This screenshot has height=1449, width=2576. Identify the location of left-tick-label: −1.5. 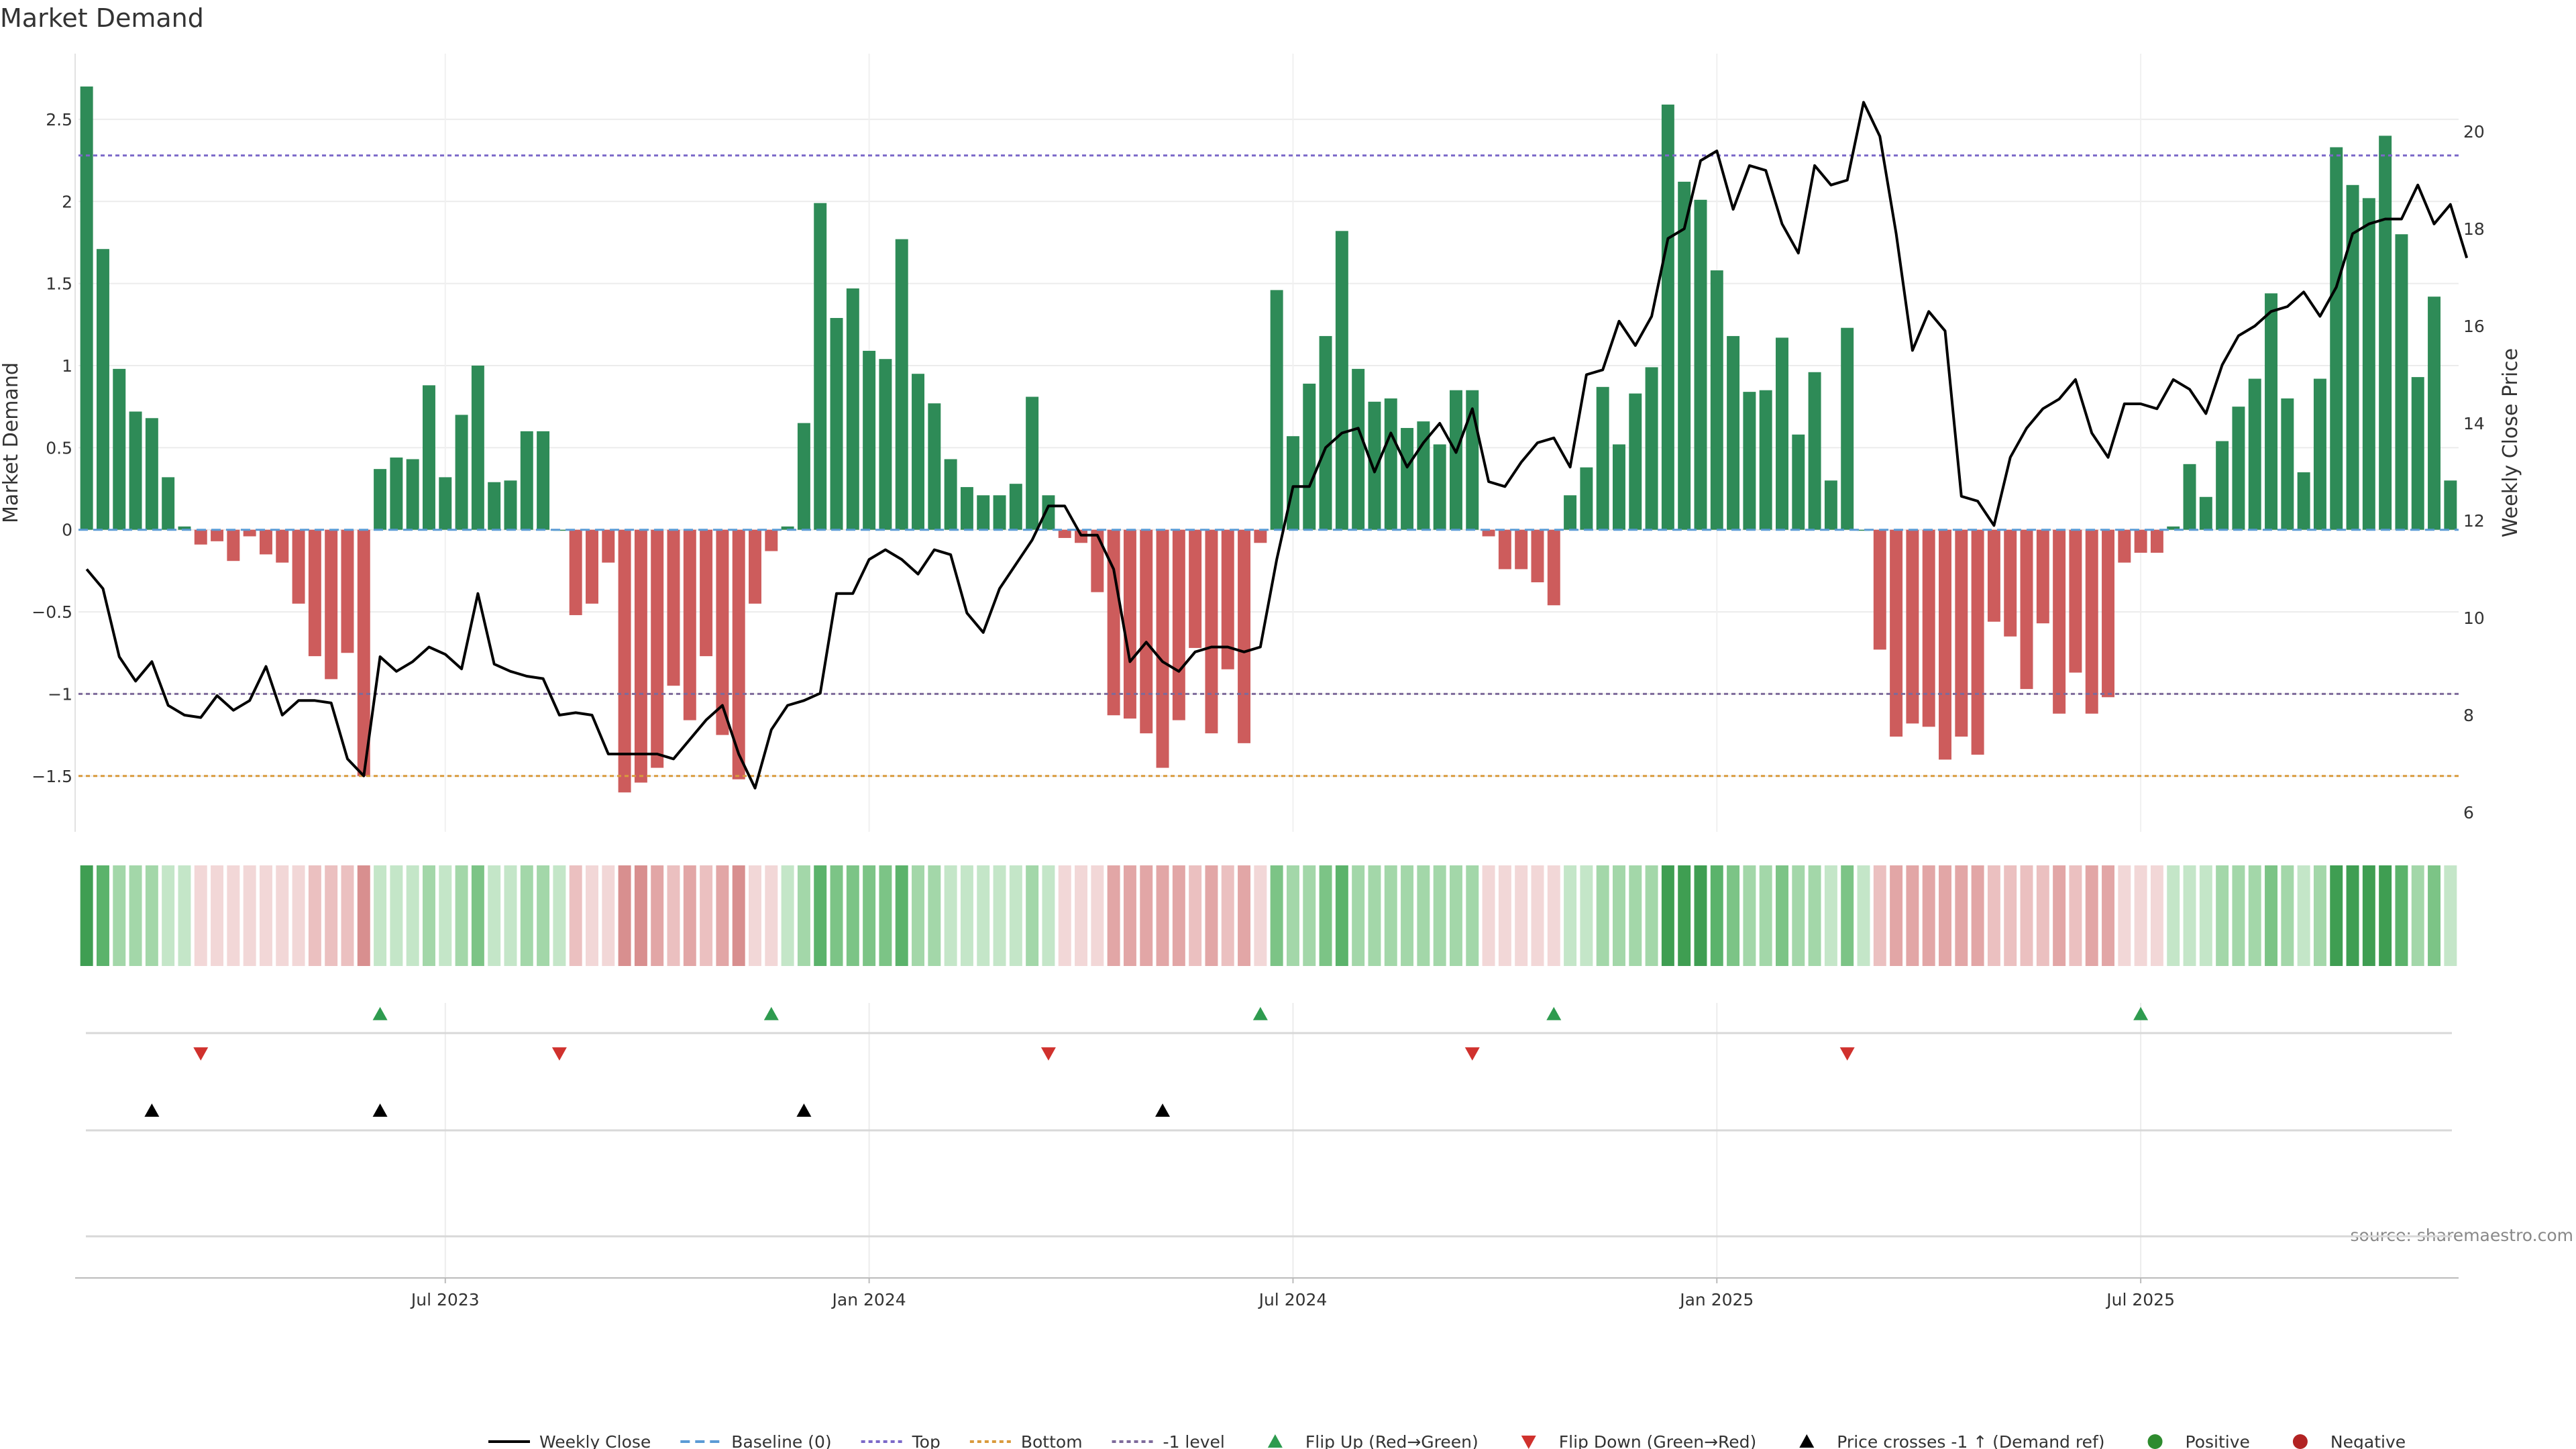
(52, 776).